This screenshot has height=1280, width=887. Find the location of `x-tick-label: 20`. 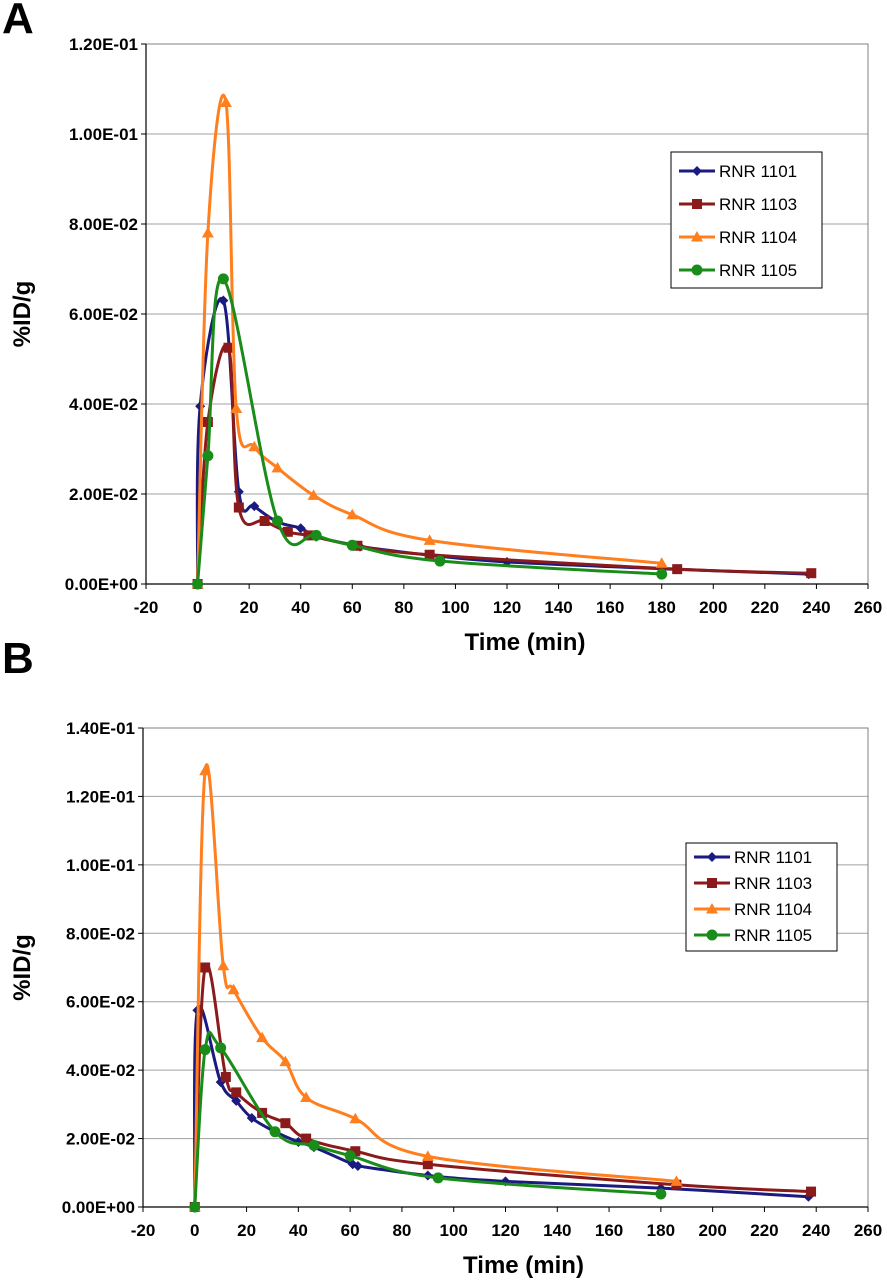

x-tick-label: 20 is located at coordinates (246, 1230).